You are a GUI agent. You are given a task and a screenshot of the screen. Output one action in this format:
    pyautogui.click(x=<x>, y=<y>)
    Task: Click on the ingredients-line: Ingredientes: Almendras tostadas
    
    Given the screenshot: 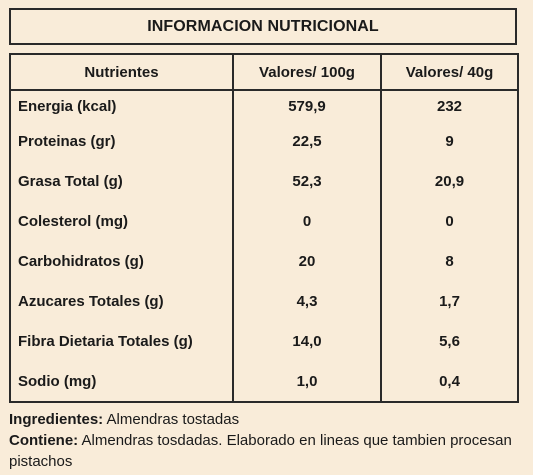 What is the action you would take?
    pyautogui.click(x=269, y=419)
    